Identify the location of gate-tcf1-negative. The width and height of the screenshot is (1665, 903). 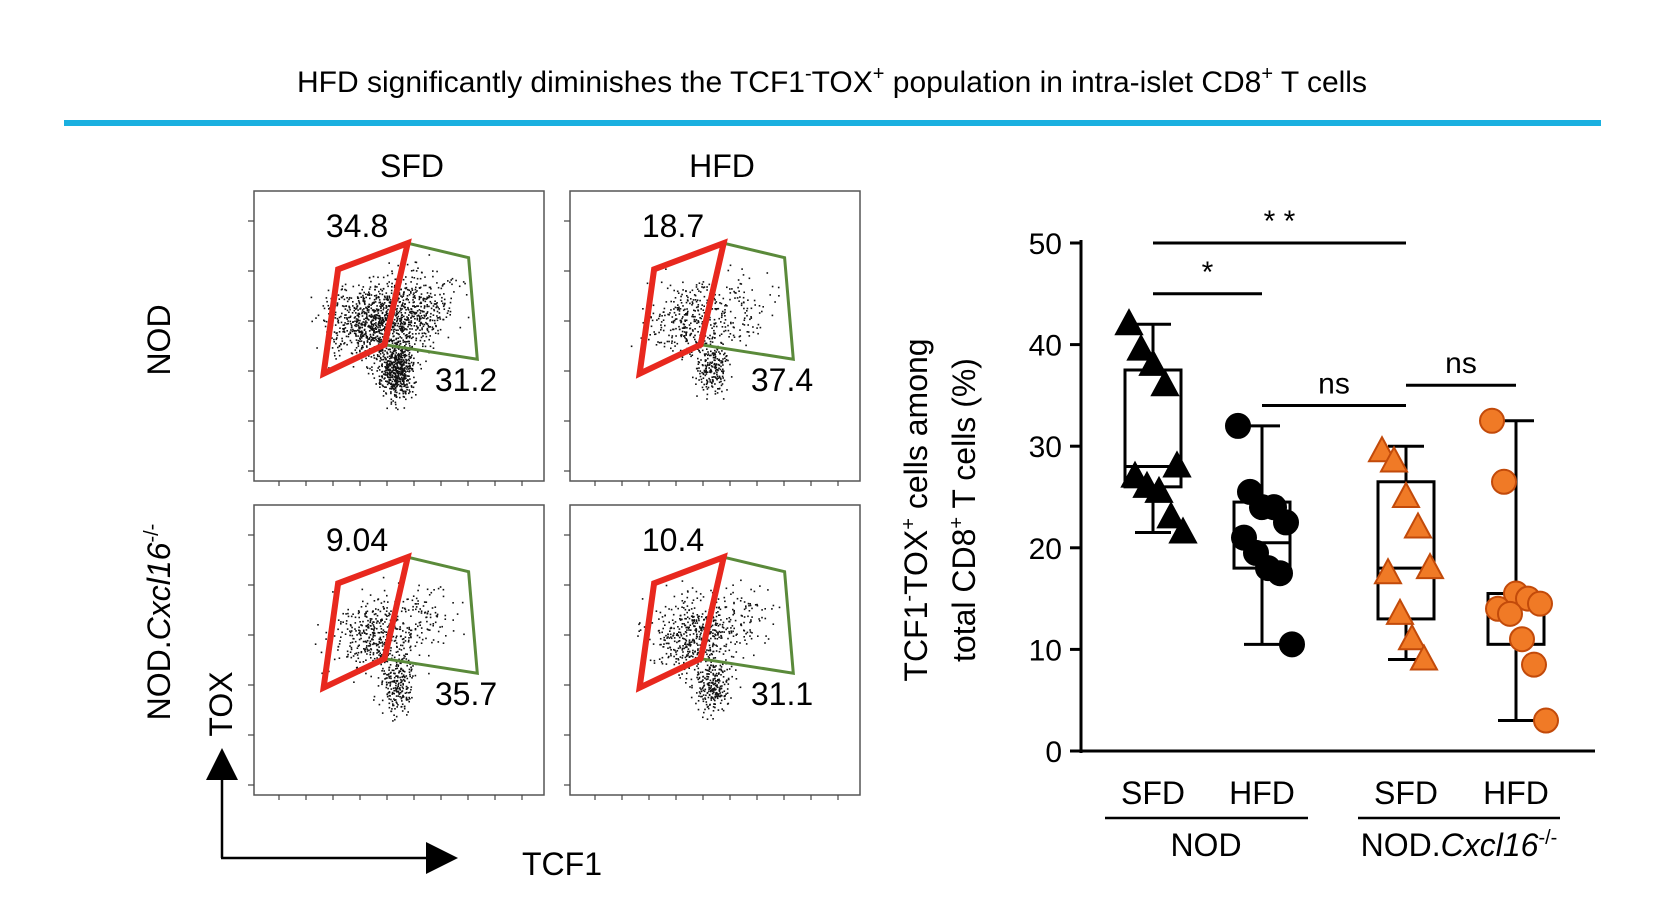
(365, 308).